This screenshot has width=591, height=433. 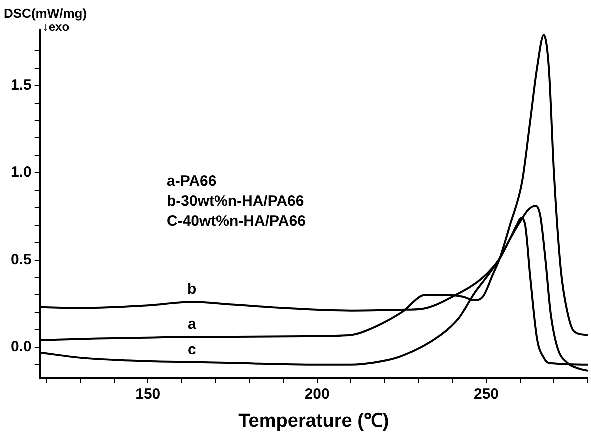 I want to click on x-tick-label: 250, so click(x=487, y=395).